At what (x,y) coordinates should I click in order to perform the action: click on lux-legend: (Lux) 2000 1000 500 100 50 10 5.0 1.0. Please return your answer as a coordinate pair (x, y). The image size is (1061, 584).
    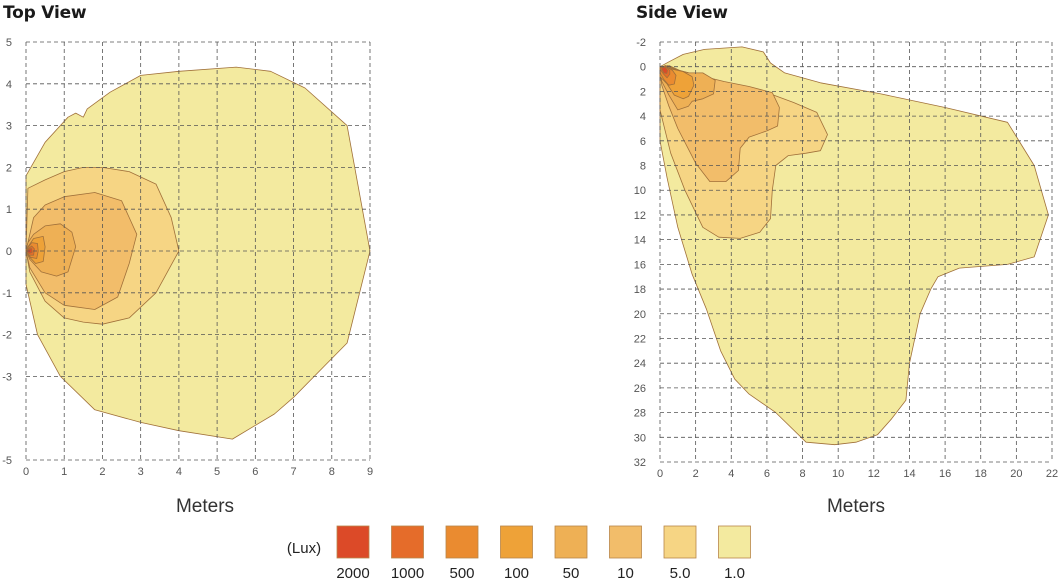
    Looking at the image, I should click on (519, 553).